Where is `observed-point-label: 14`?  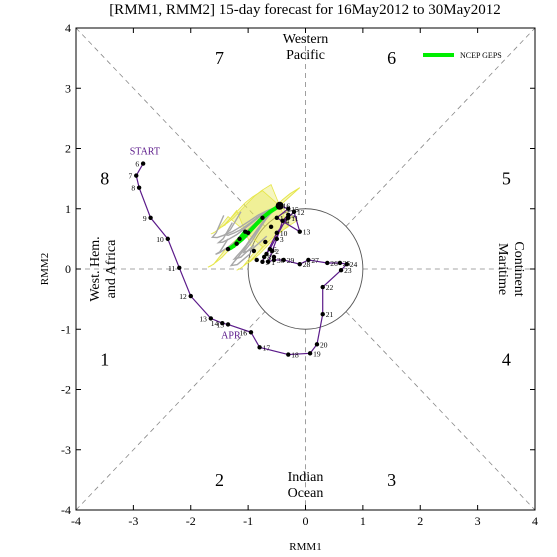 observed-point-label: 14 is located at coordinates (215, 323).